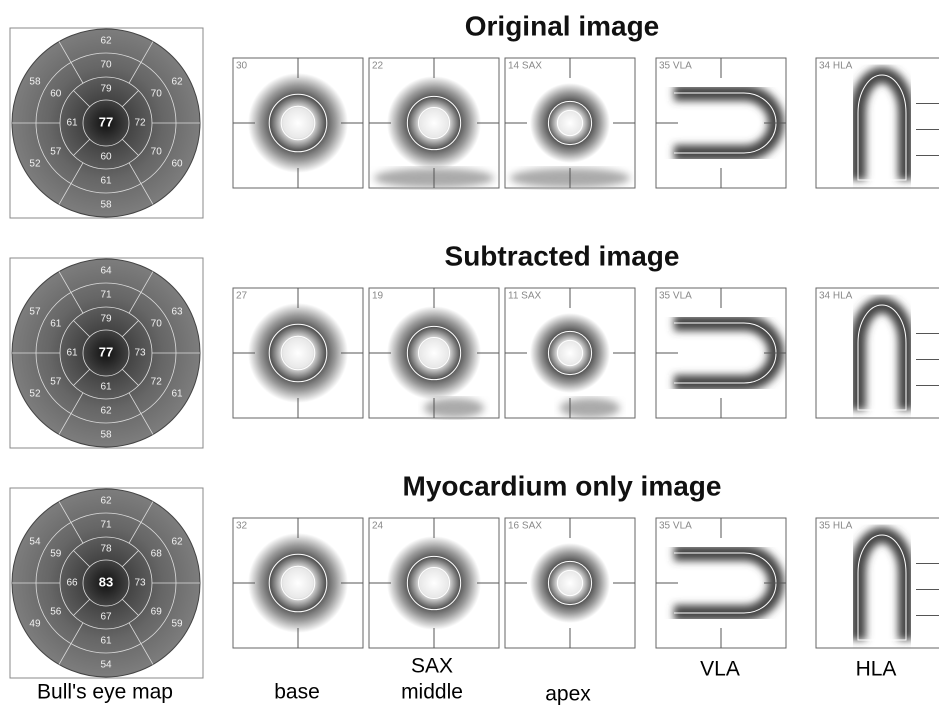 This screenshot has height=706, width=939. What do you see at coordinates (106, 157) in the screenshot?
I see `segment-value: 60` at bounding box center [106, 157].